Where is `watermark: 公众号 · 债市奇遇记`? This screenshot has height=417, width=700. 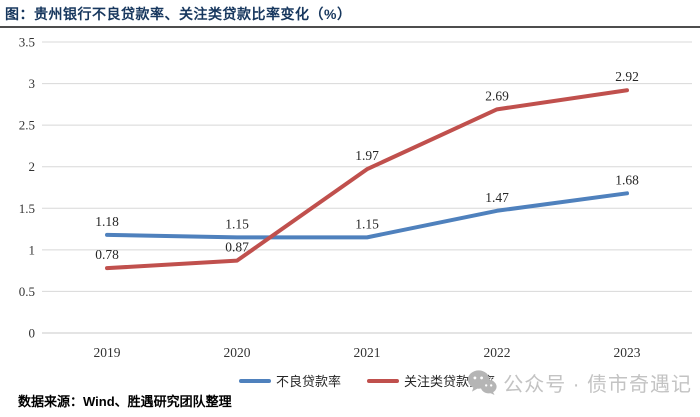
watermark: 公众号 · 债市奇遇记 is located at coordinates (579, 382).